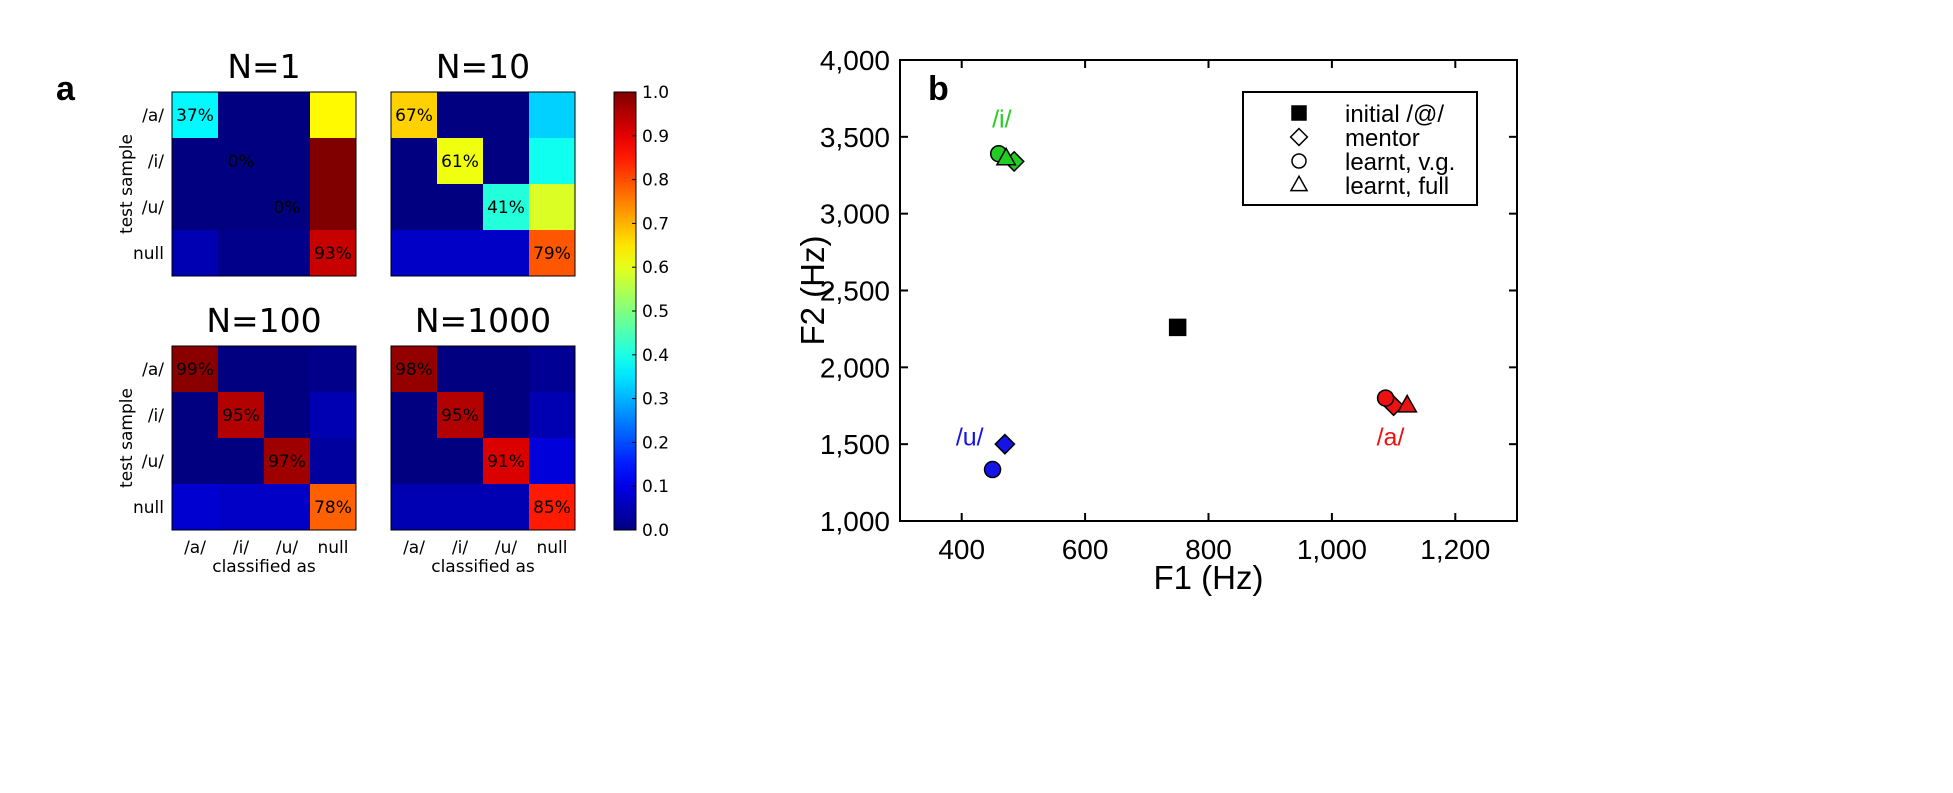  I want to click on cell-label: 98%, so click(414, 370).